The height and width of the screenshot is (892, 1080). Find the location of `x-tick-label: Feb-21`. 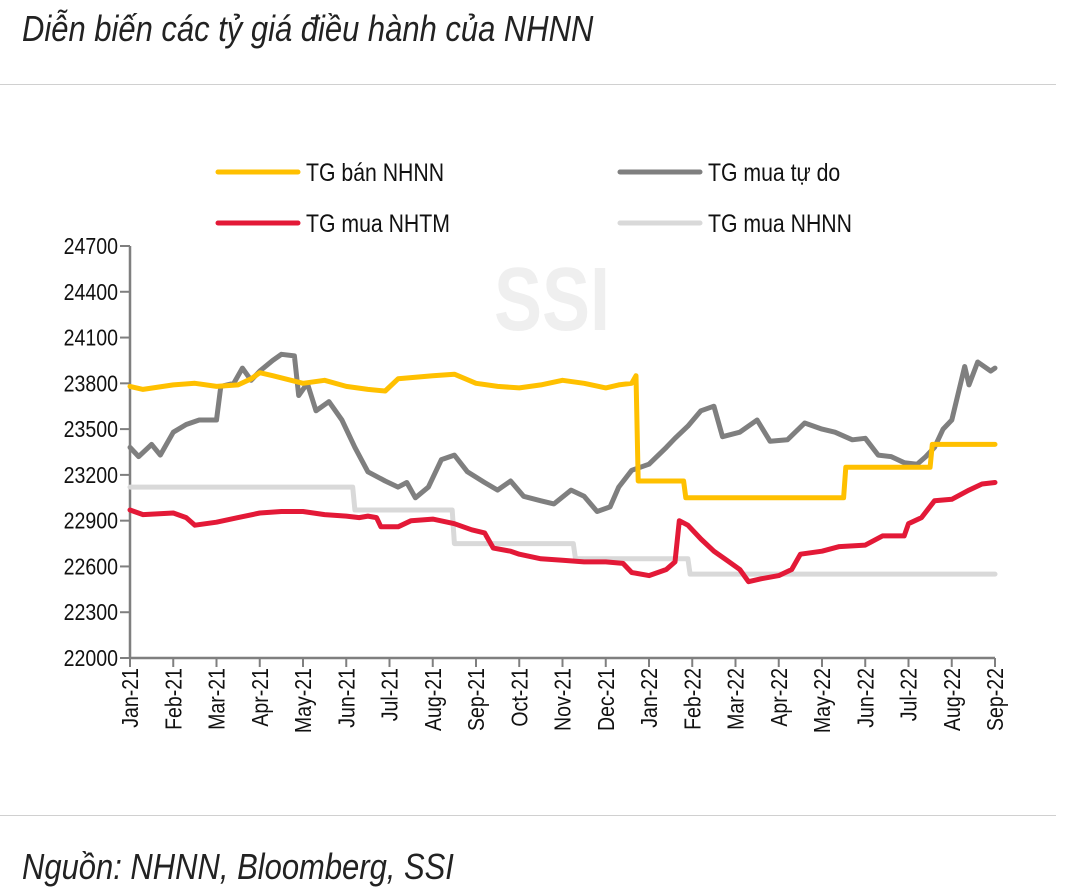

x-tick-label: Feb-21 is located at coordinates (174, 699).